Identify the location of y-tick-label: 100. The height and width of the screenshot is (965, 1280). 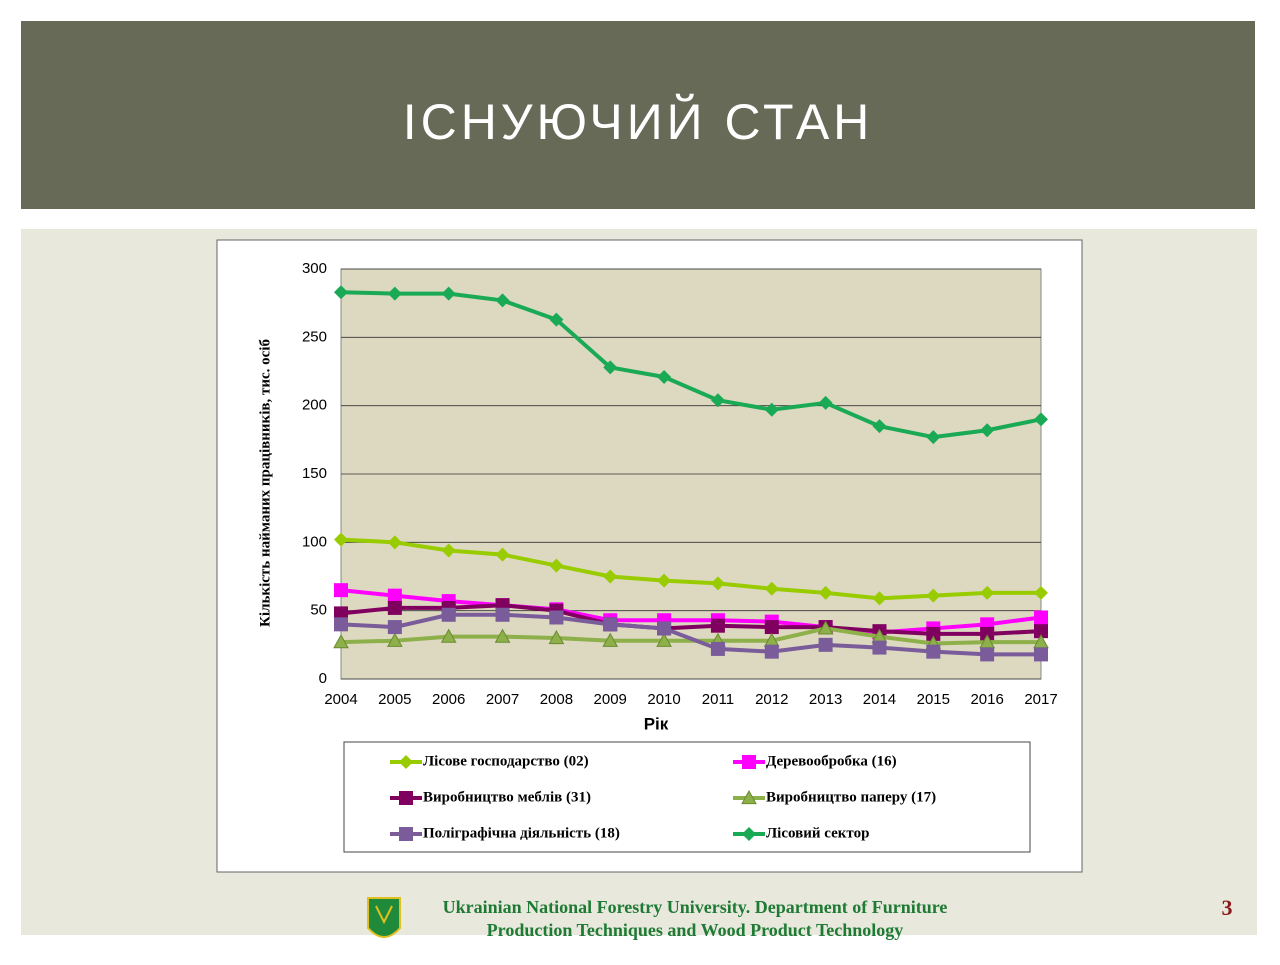
(314, 541).